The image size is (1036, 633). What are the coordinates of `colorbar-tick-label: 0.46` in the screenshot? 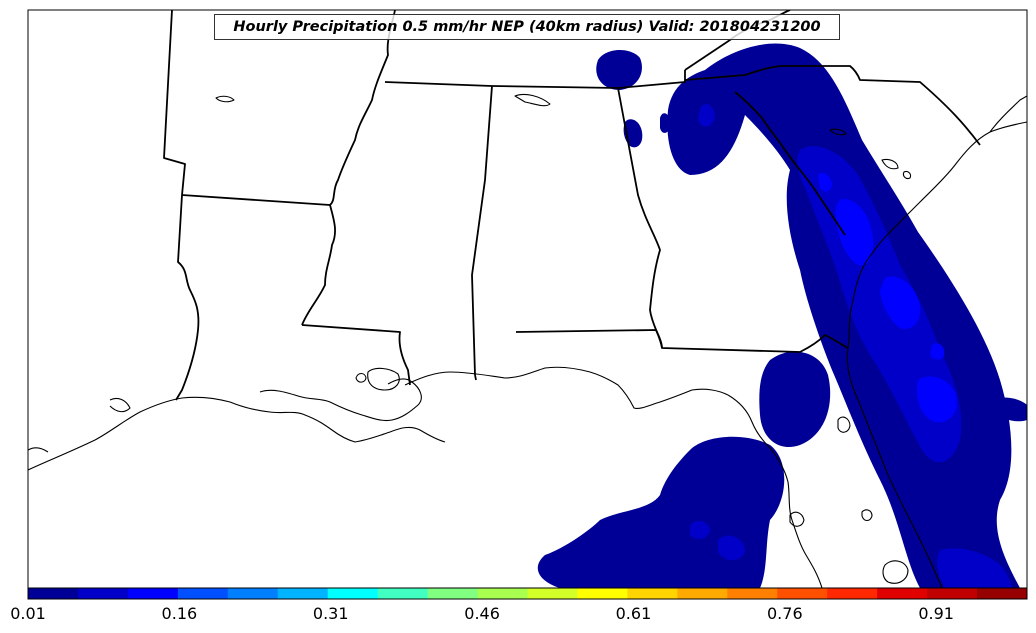 It's located at (482, 613).